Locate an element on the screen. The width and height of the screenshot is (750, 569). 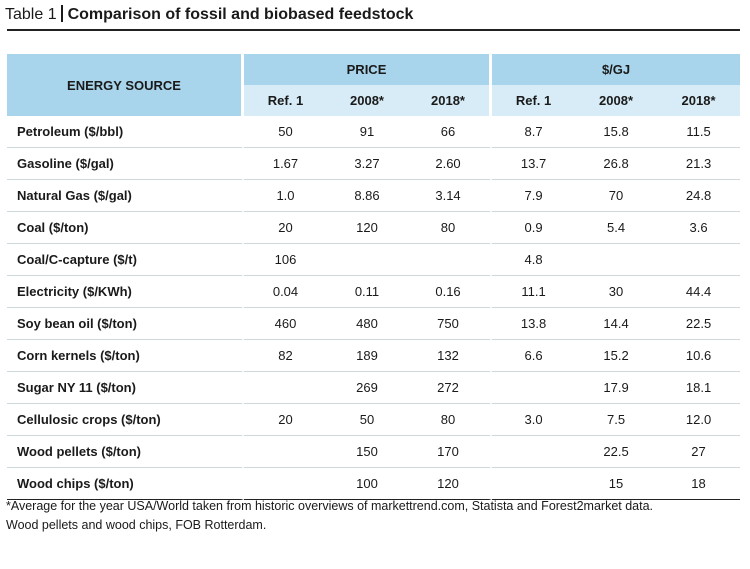
table-row: Gasoline ($/gal) 1.67 3.27 2.60 13.7 26.8 21.3 is located at coordinates (374, 164).